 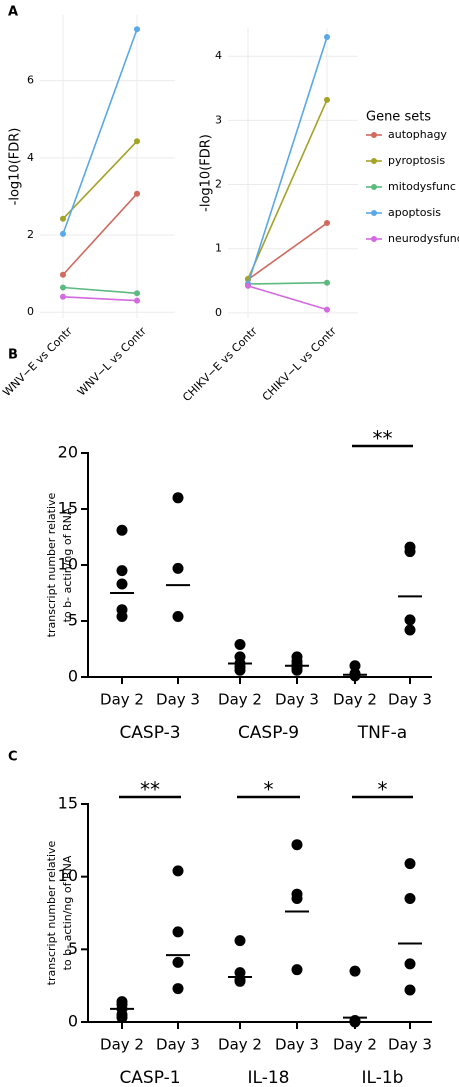 I want to click on y-axis-label: to b- actin/ng of RNA, so click(x=67, y=564).